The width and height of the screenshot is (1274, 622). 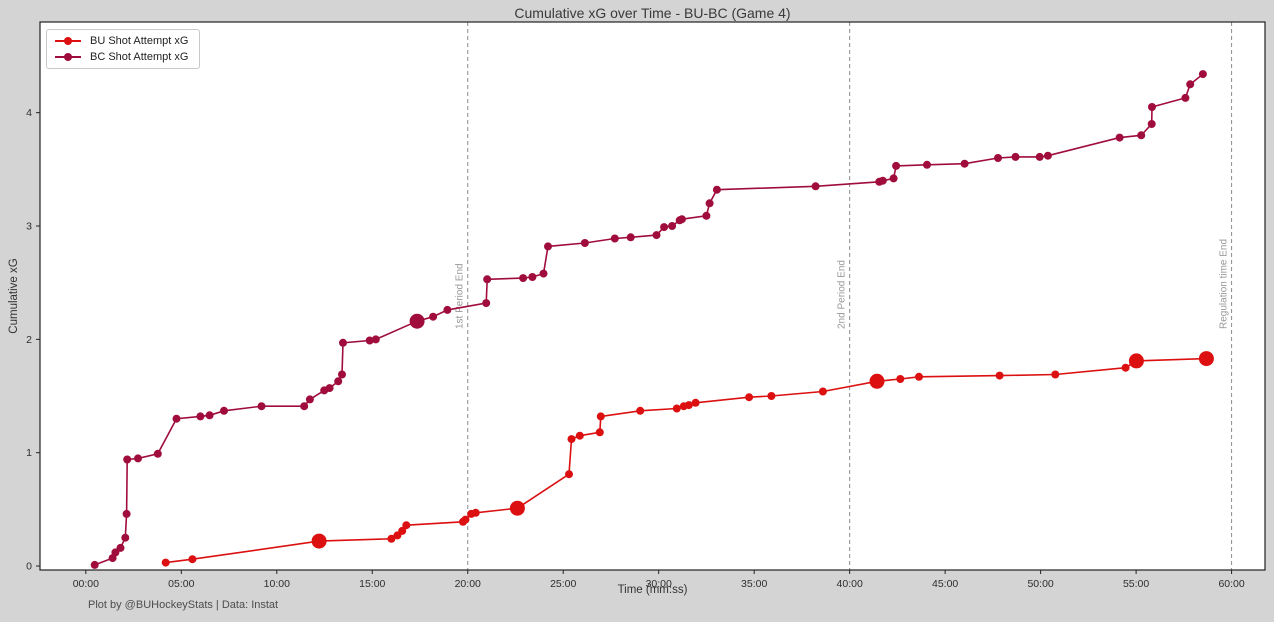 I want to click on x-tick-label: 40:00, so click(x=850, y=584).